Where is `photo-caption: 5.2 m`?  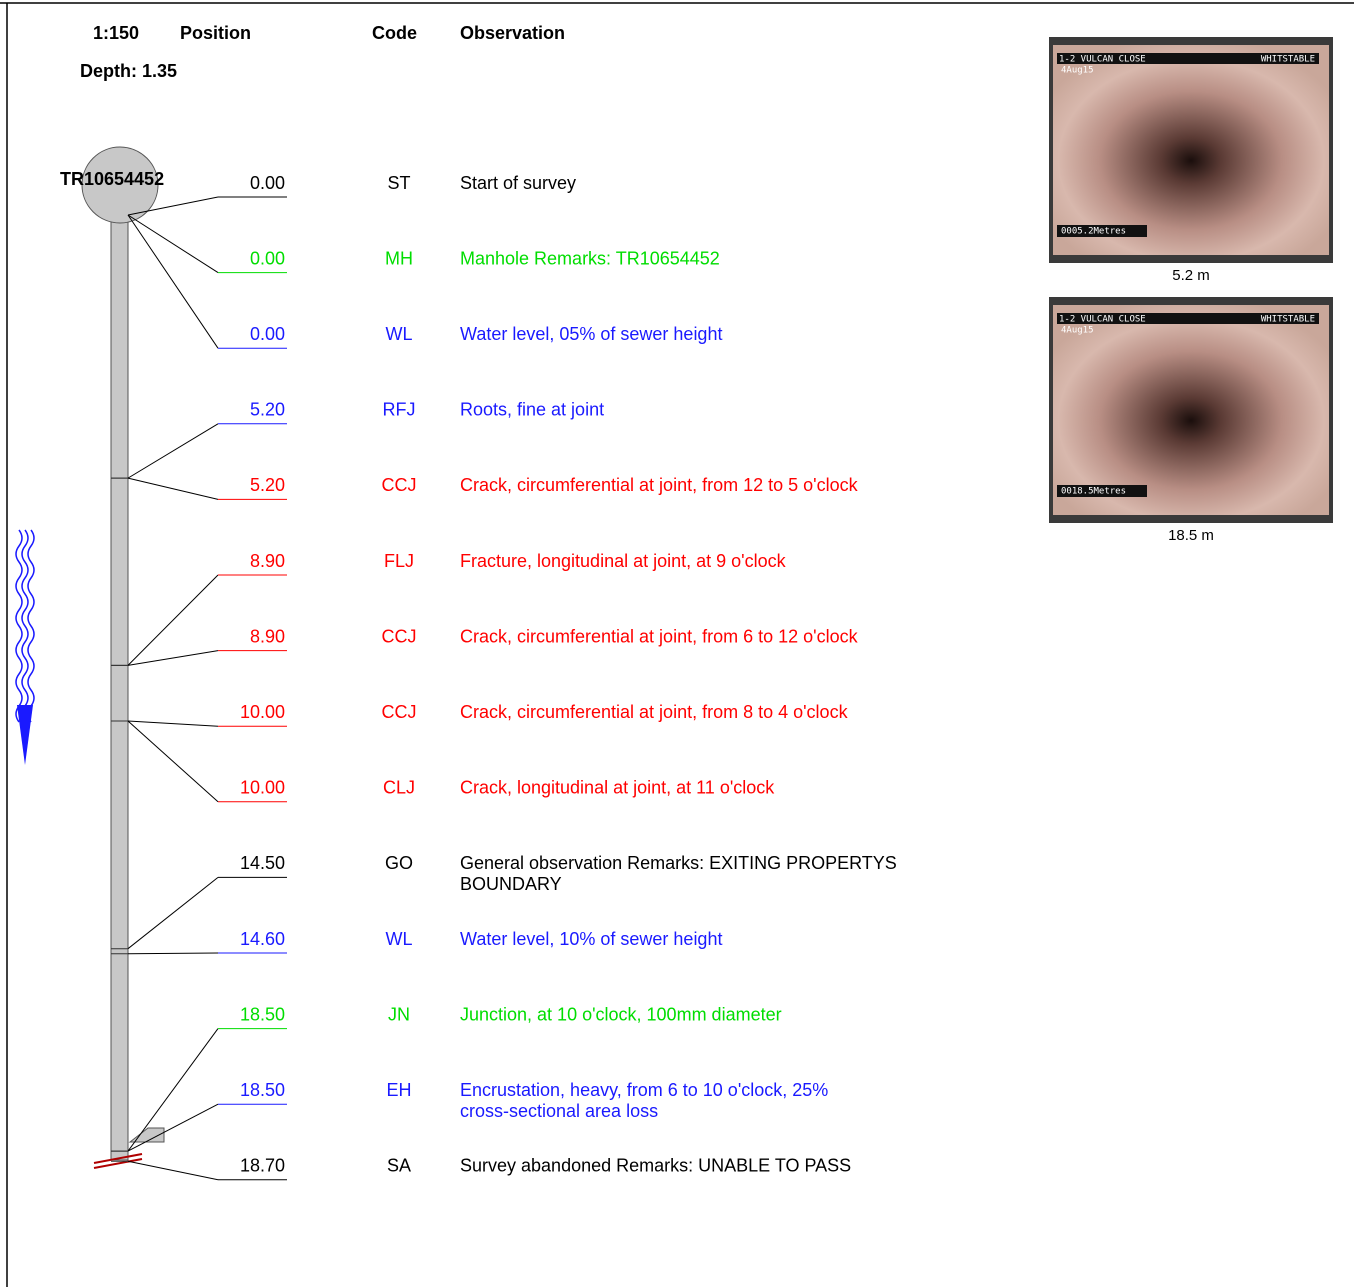
photo-caption: 5.2 m is located at coordinates (1191, 275).